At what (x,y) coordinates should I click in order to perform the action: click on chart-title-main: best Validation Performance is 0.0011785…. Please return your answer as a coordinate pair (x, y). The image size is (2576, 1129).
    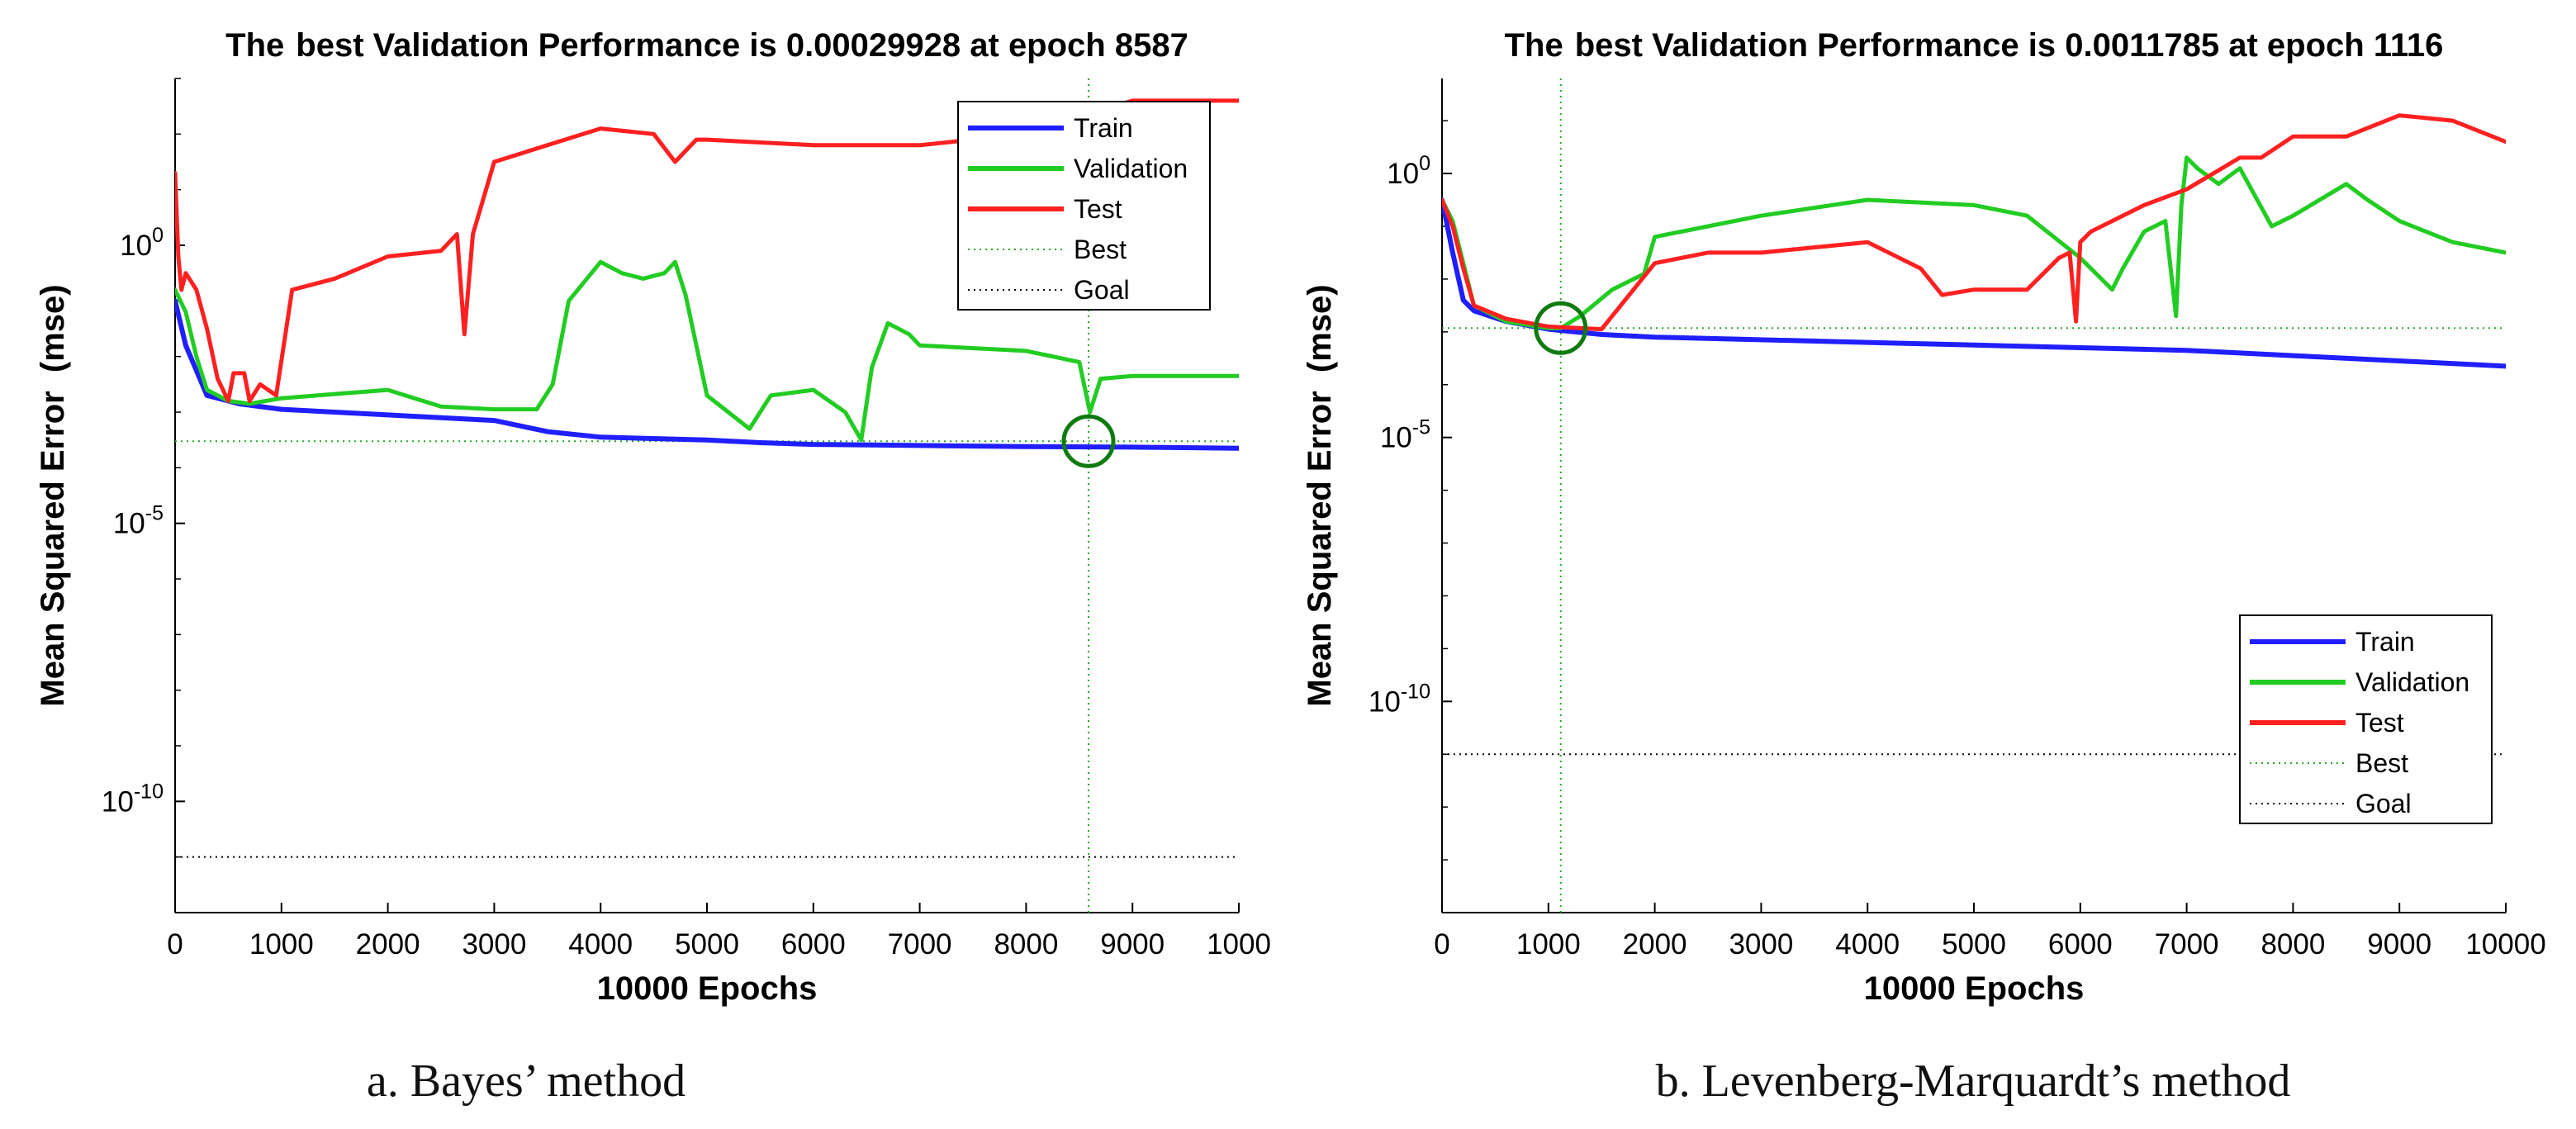
    Looking at the image, I should click on (2009, 45).